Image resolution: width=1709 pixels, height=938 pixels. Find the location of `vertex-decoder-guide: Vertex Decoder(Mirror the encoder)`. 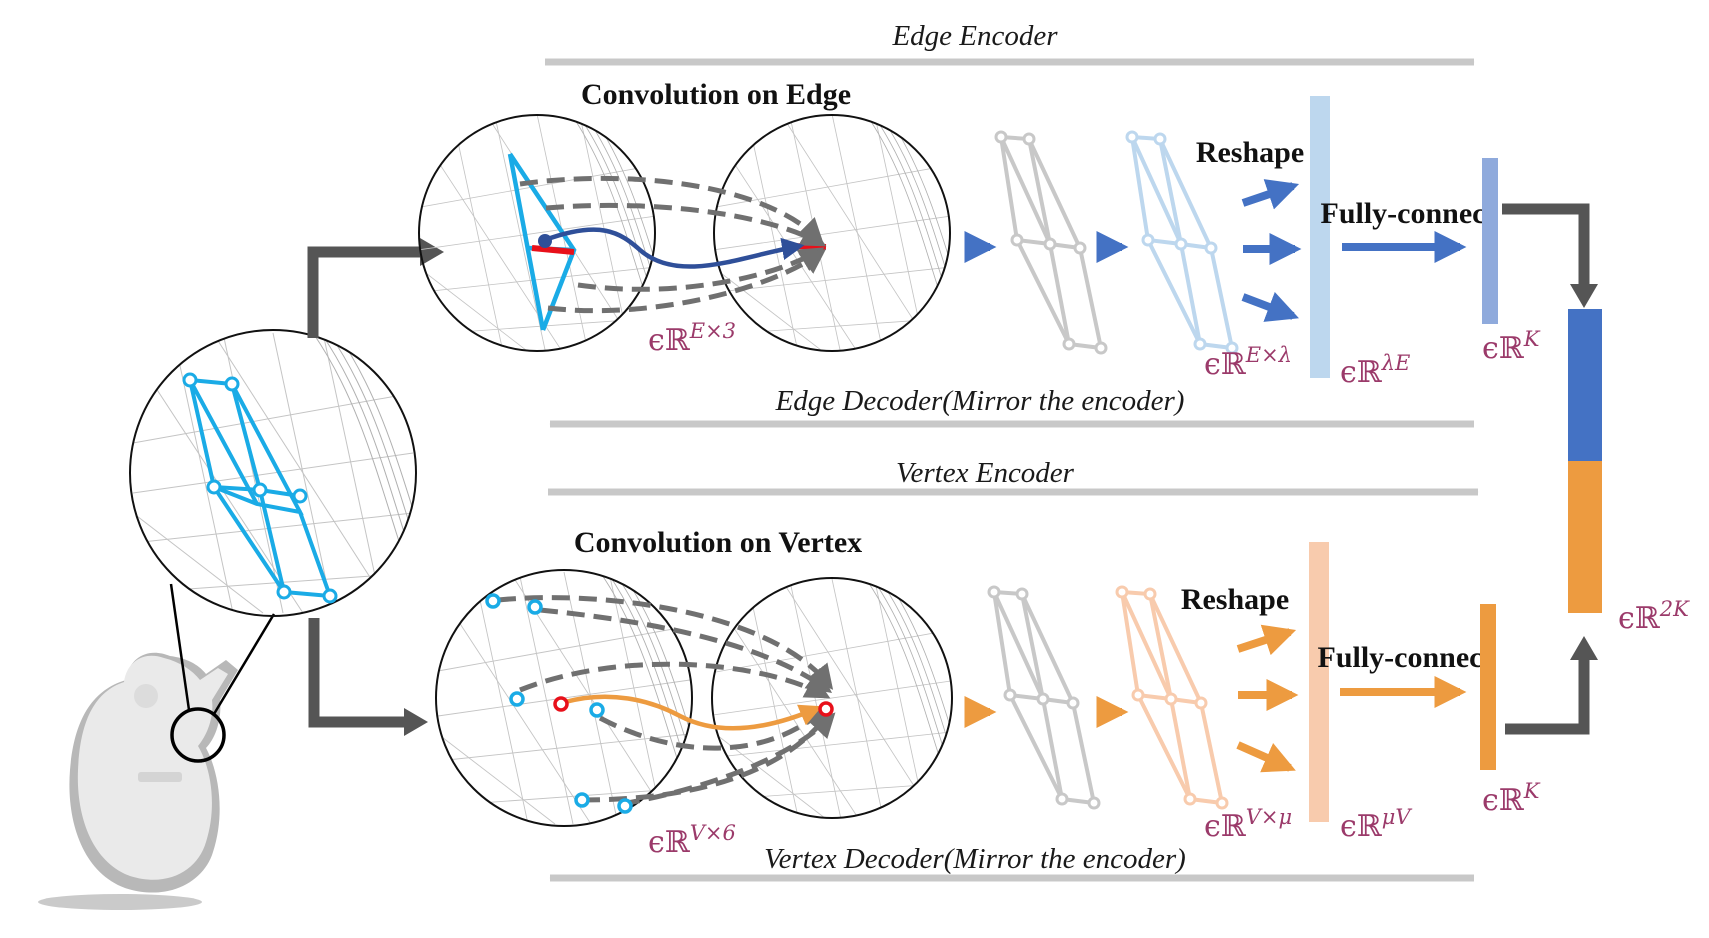

vertex-decoder-guide: Vertex Decoder(Mirror the encoder) is located at coordinates (1011, 862).